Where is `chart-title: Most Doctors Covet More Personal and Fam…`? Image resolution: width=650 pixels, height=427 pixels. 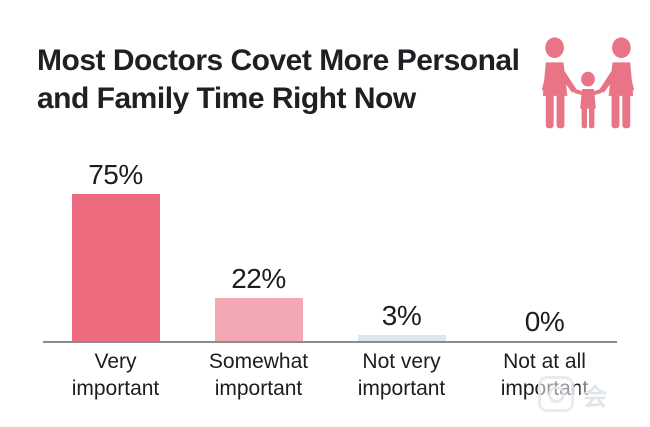 chart-title: Most Doctors Covet More Personal and Fam… is located at coordinates (278, 80).